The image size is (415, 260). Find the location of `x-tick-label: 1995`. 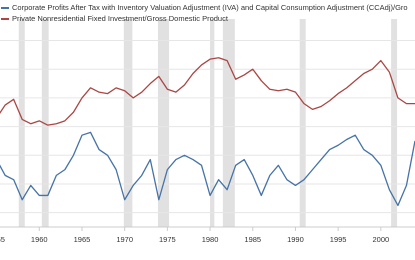

x-tick-label: 1995 is located at coordinates (338, 239).